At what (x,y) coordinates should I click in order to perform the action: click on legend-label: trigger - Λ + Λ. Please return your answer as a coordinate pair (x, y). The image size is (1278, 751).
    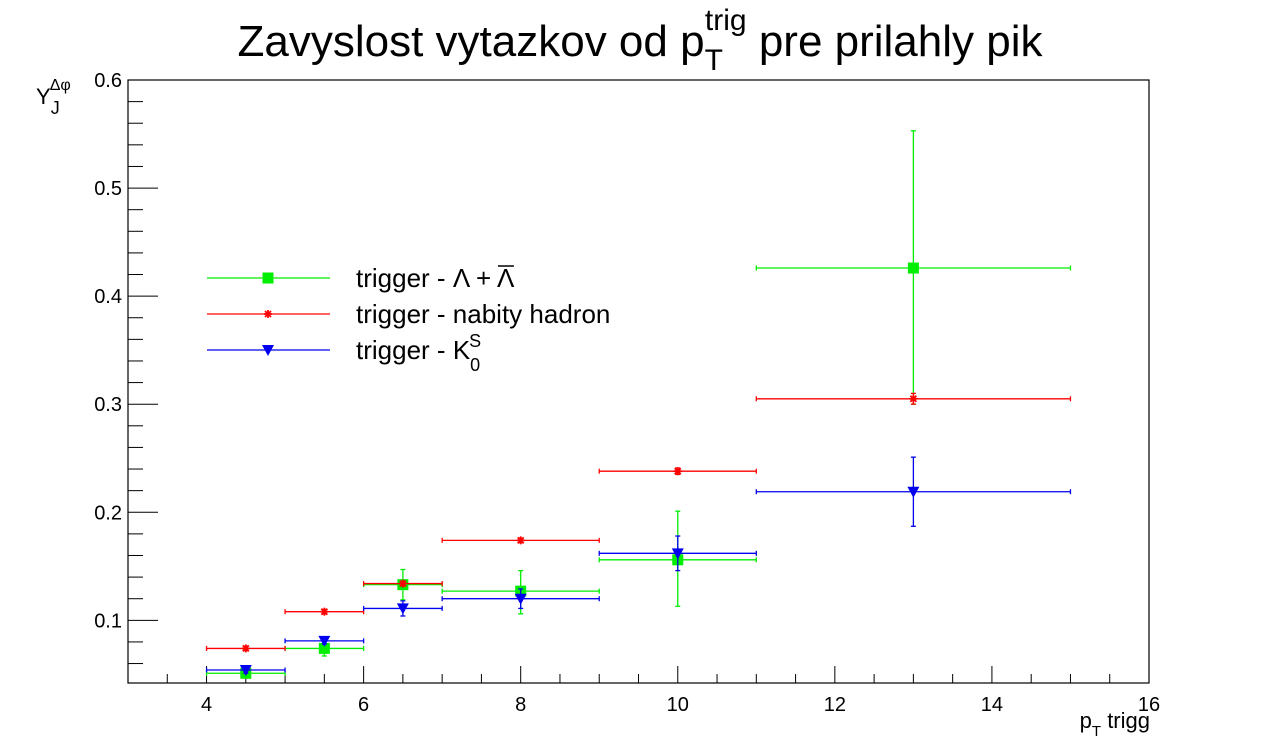
    Looking at the image, I should click on (435, 278).